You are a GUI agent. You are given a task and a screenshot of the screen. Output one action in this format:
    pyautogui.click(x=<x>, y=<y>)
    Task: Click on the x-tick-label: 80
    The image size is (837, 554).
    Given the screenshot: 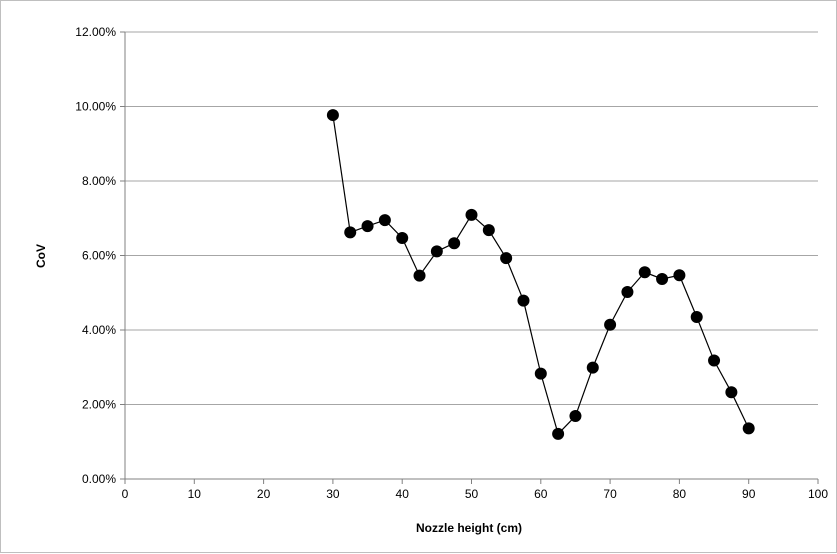 What is the action you would take?
    pyautogui.click(x=680, y=494)
    